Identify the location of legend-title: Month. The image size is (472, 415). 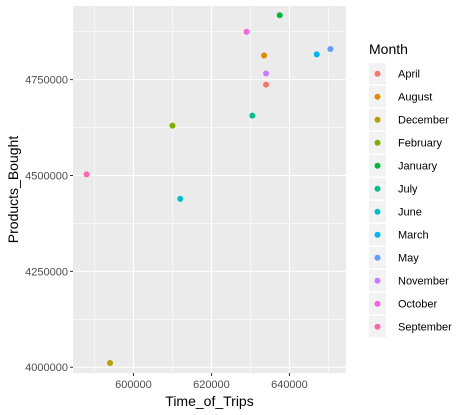
(388, 49).